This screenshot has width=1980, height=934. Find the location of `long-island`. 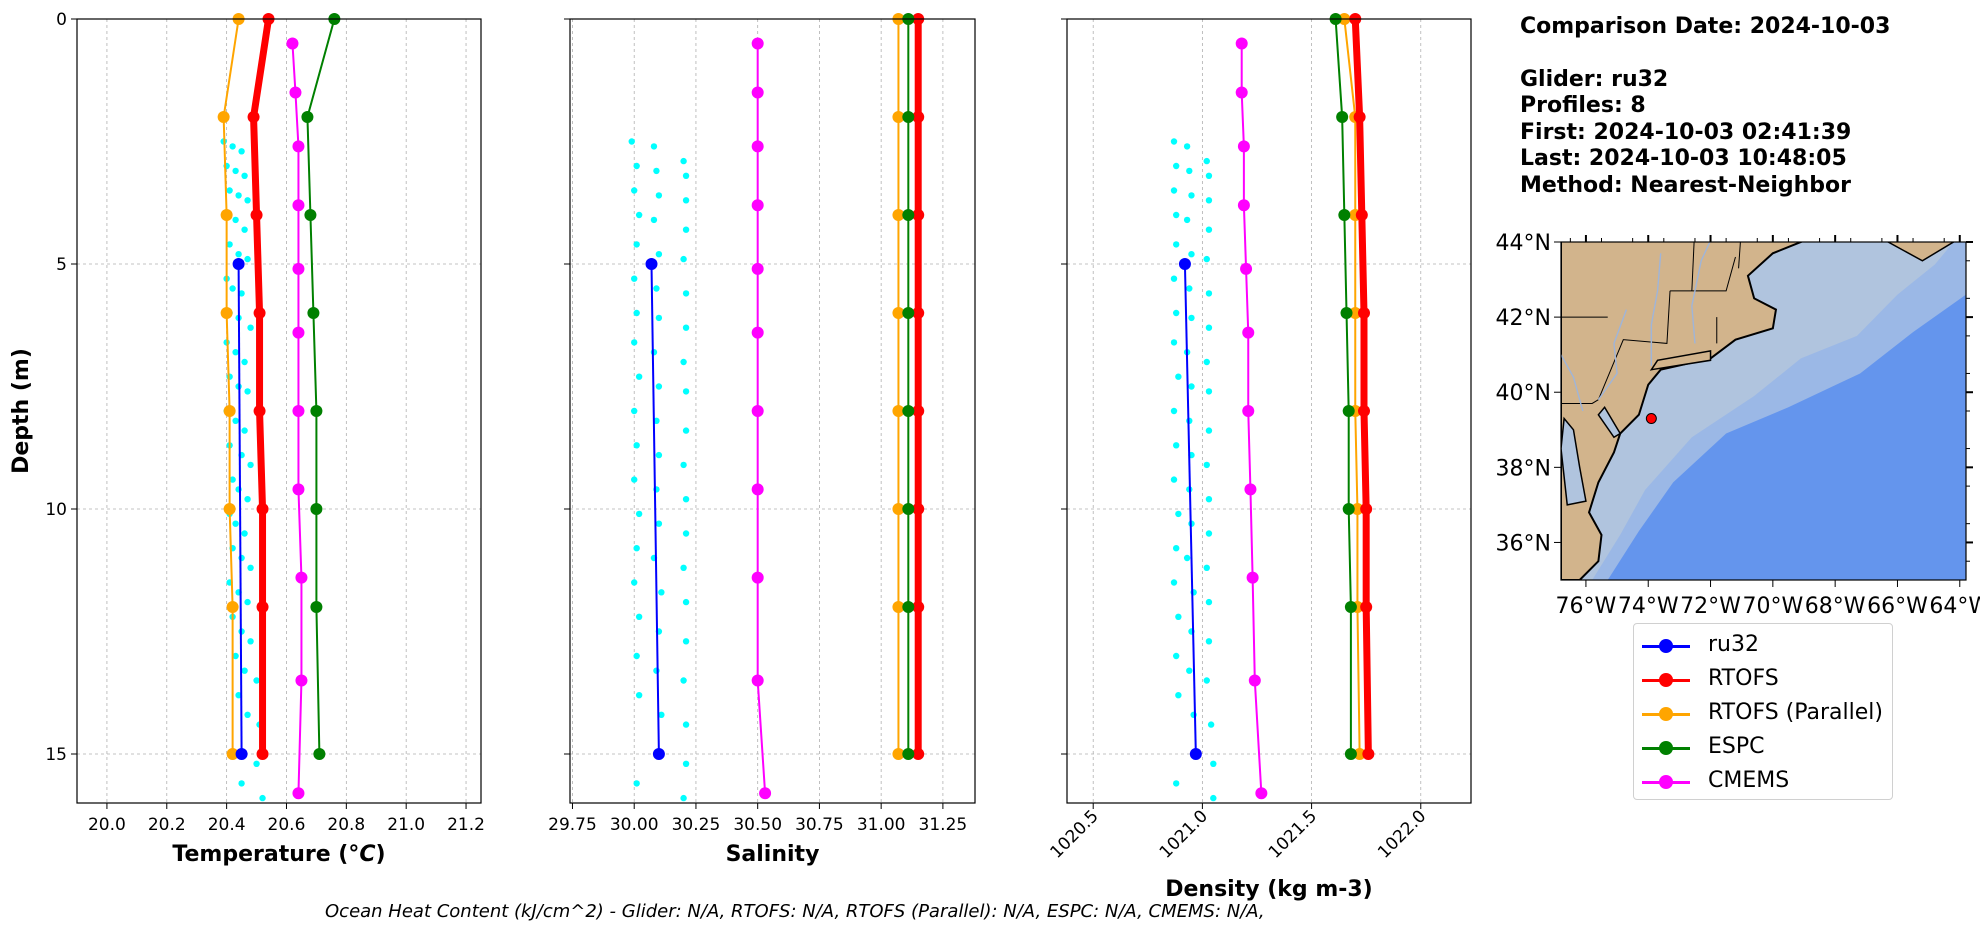

long-island is located at coordinates (1680, 360).